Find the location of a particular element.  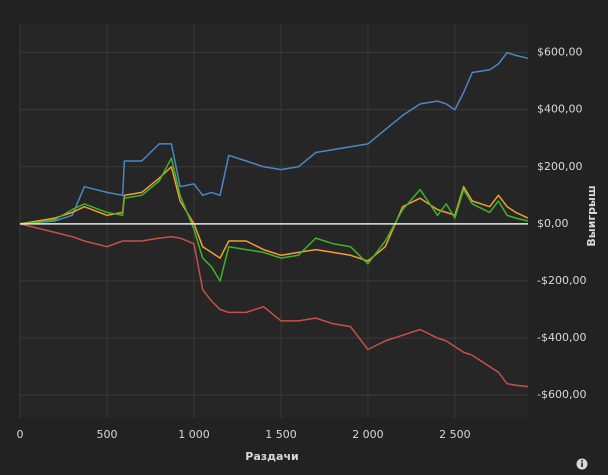

info-icon is located at coordinates (582, 464).